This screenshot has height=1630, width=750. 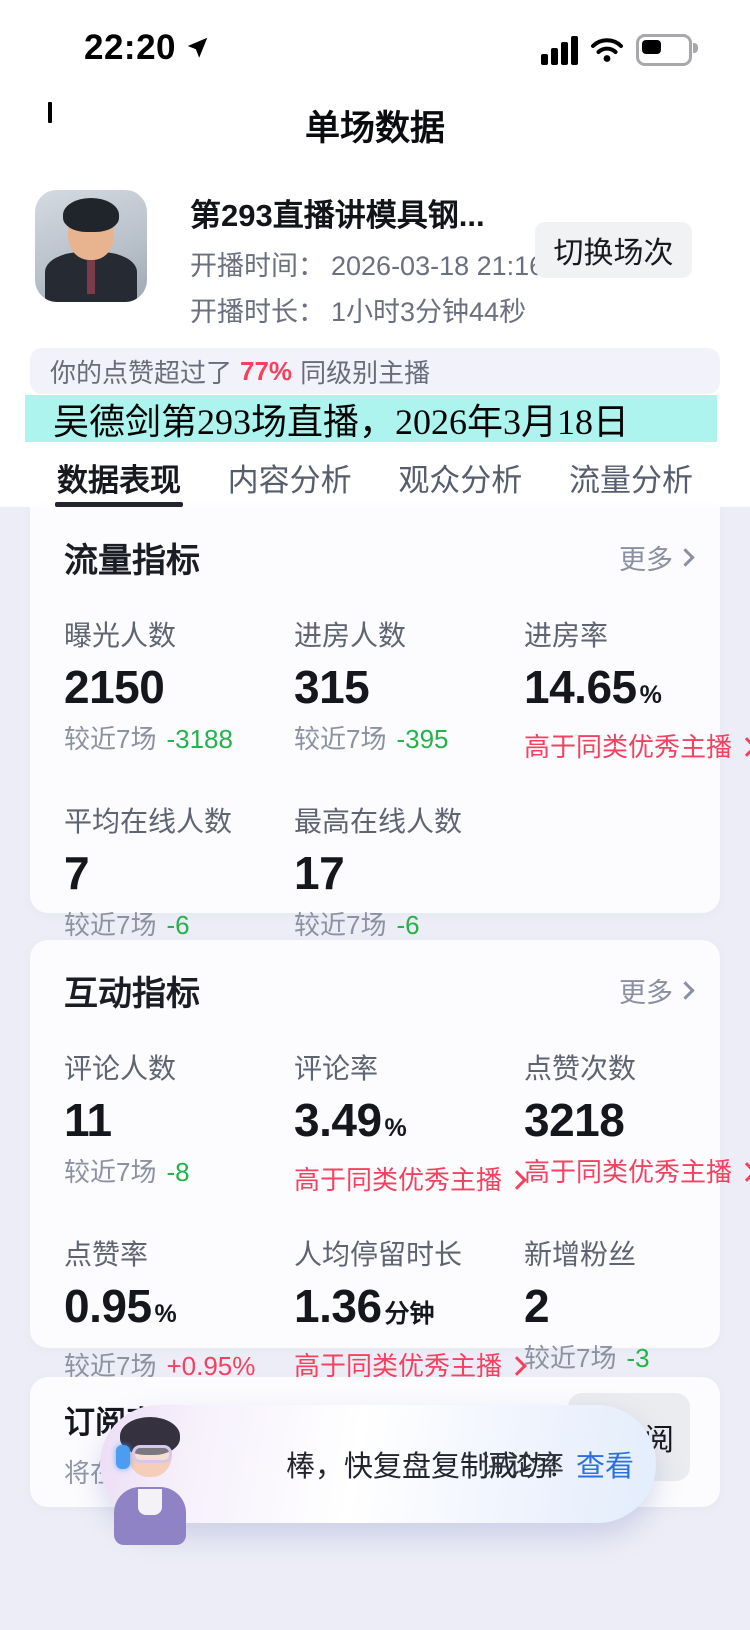 What do you see at coordinates (431, 1467) in the screenshot?
I see `toast-message: 棒，快复盘复制成功！` at bounding box center [431, 1467].